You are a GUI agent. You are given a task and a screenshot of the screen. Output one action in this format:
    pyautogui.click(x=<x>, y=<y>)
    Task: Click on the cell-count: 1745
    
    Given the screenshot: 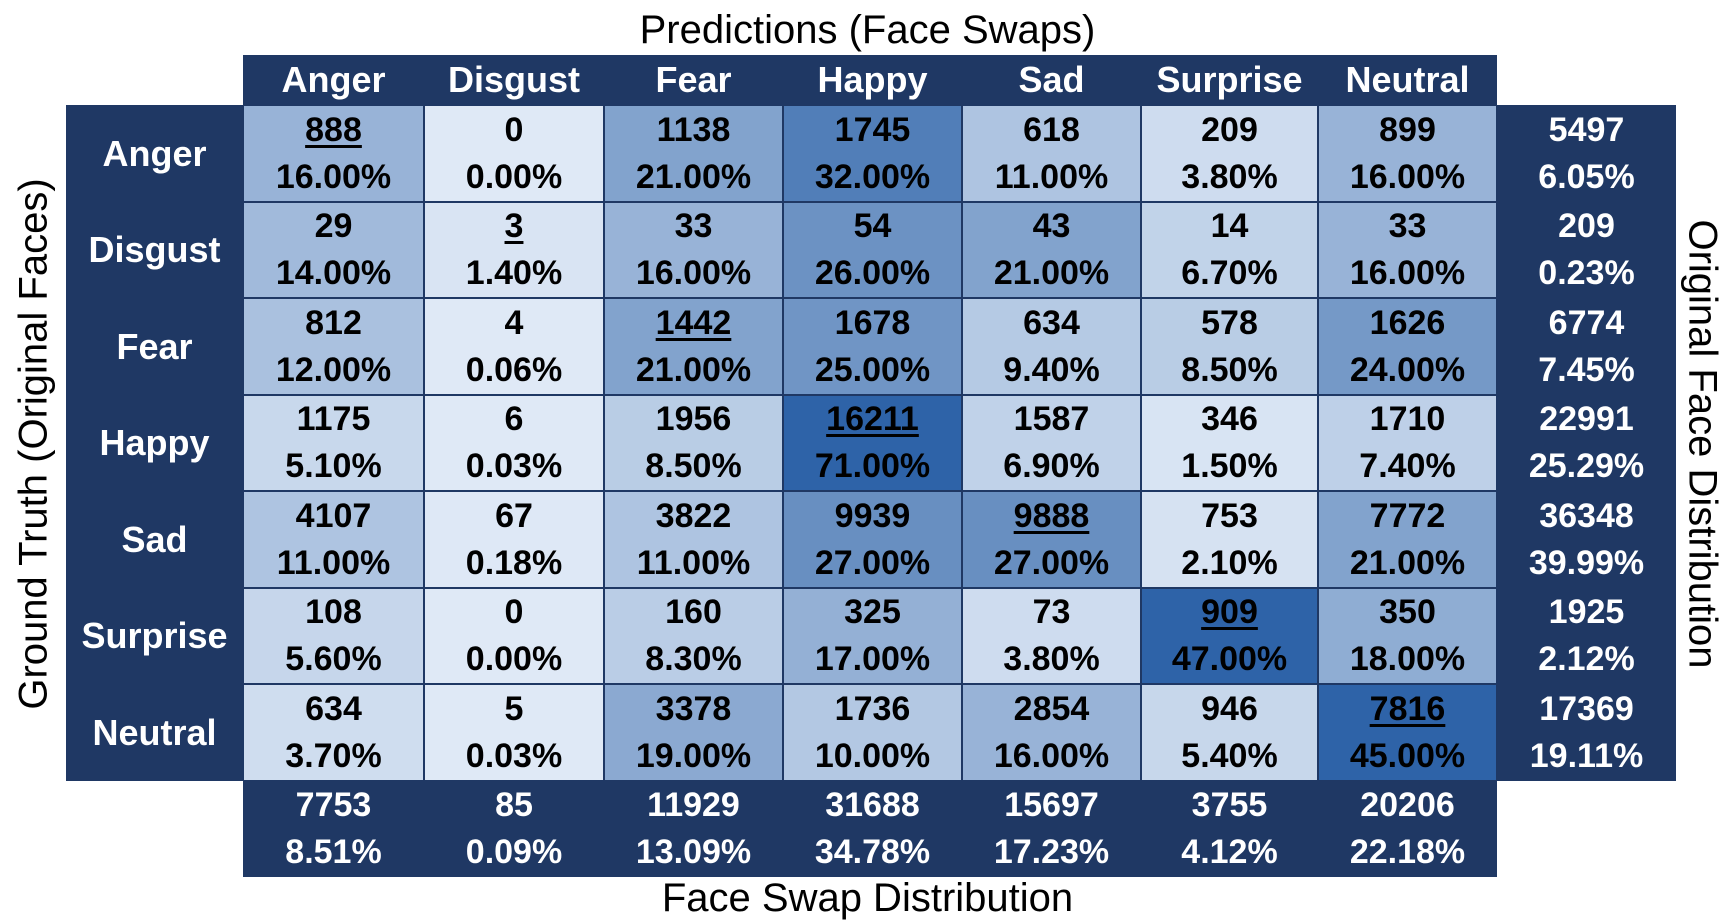 What is the action you would take?
    pyautogui.click(x=872, y=129)
    